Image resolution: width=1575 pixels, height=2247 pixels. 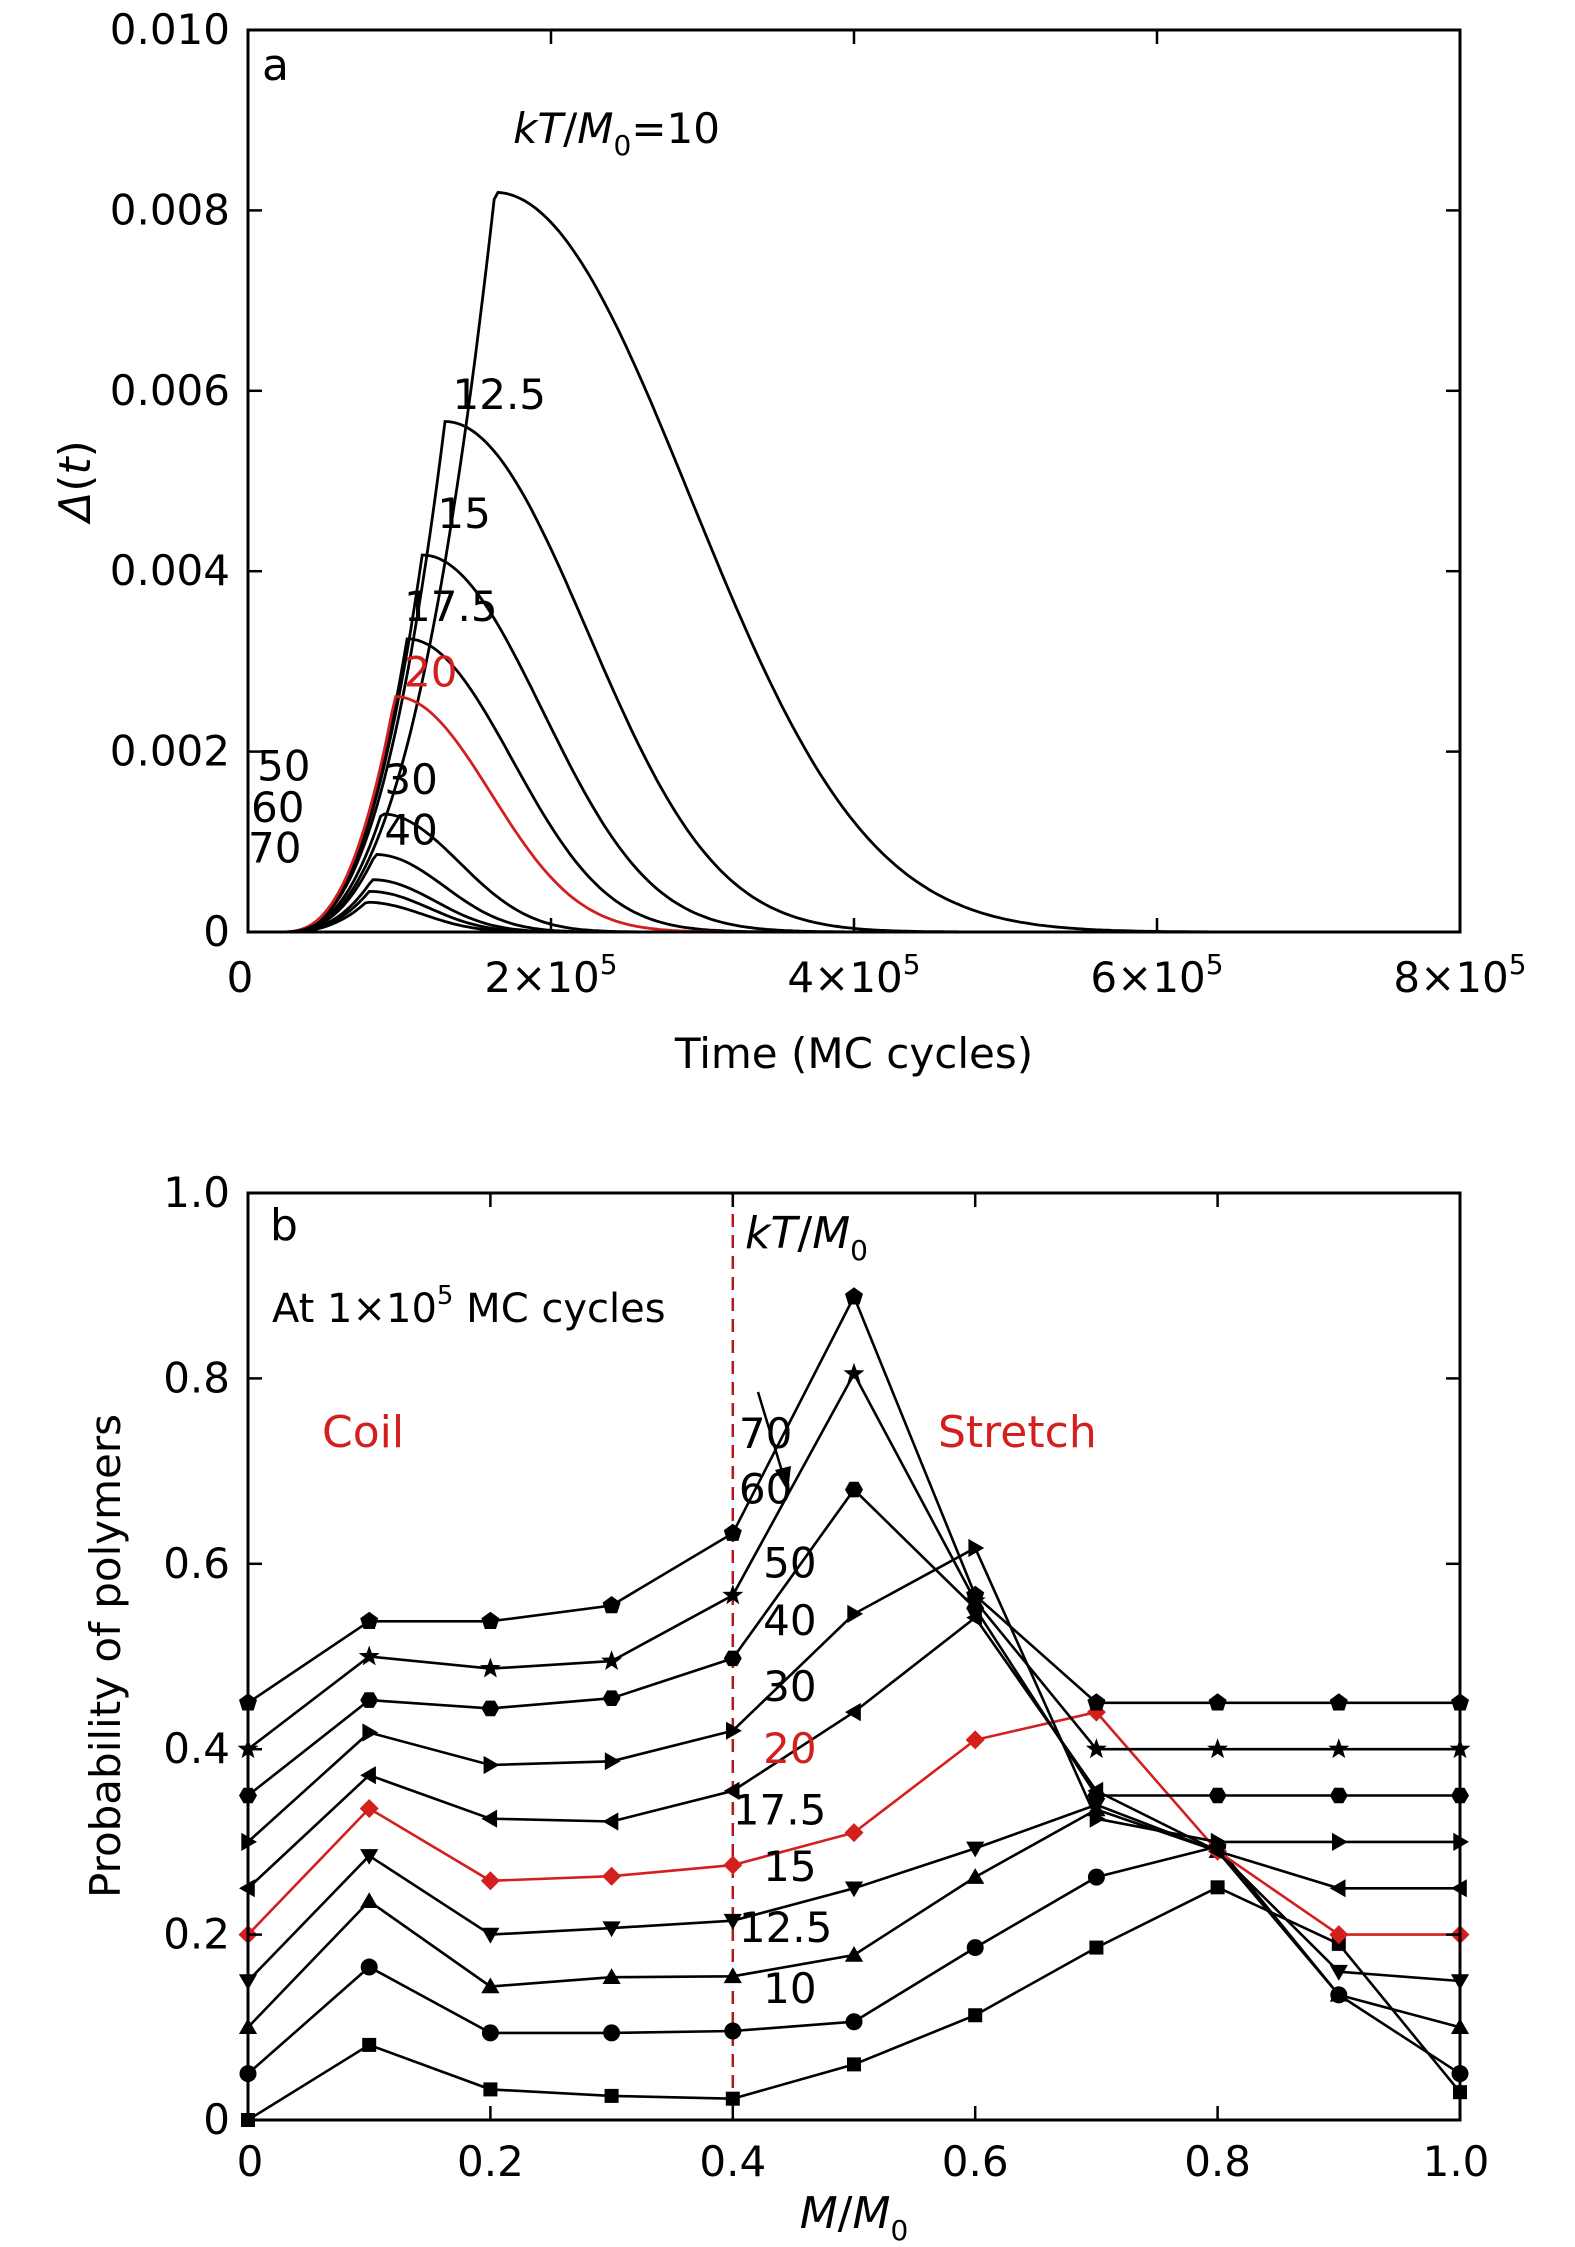 What do you see at coordinates (789, 1988) in the screenshot?
I see `b-series-label-10: 10` at bounding box center [789, 1988].